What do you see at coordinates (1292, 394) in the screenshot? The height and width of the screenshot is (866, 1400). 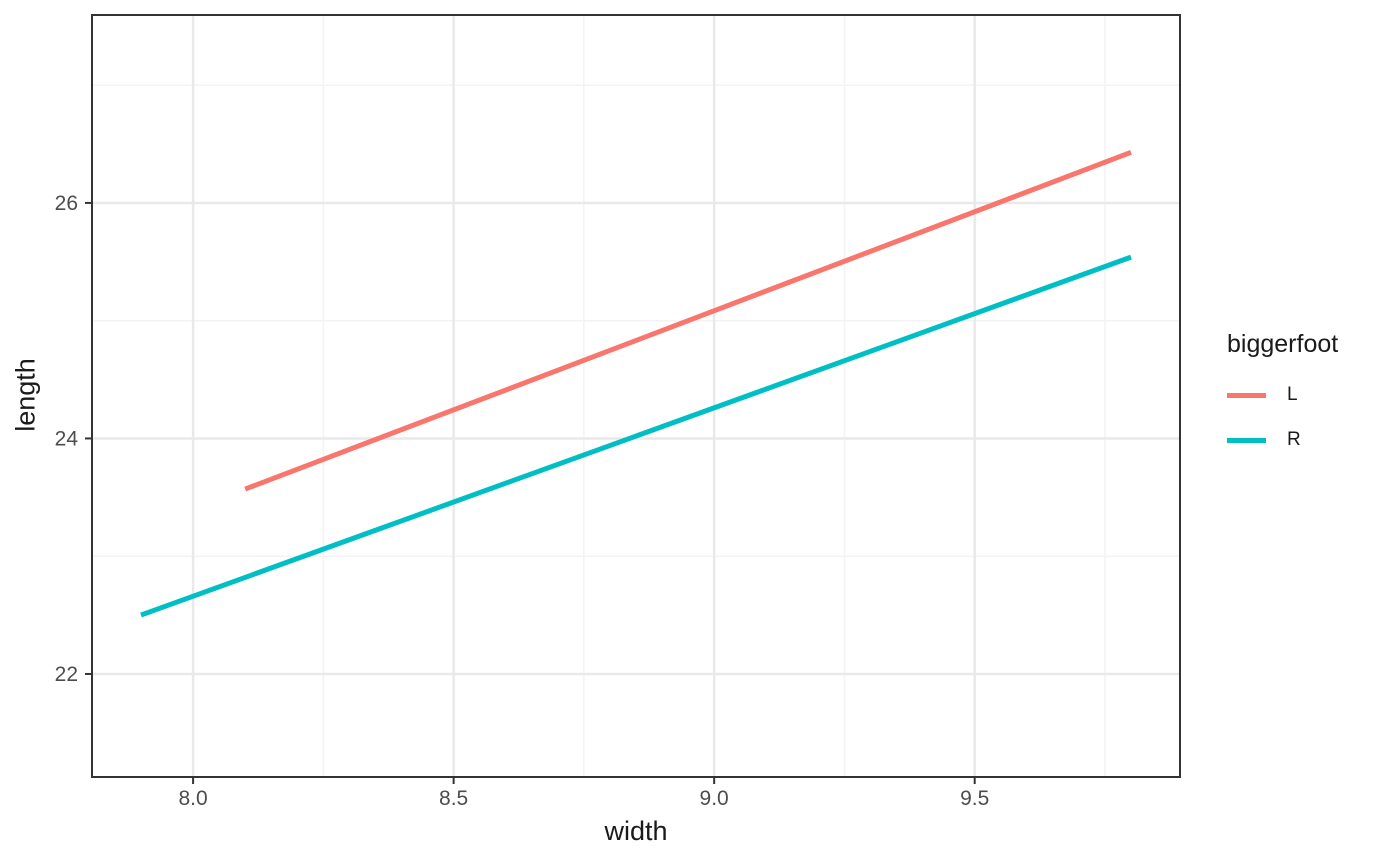 I see `legend-label-L: L` at bounding box center [1292, 394].